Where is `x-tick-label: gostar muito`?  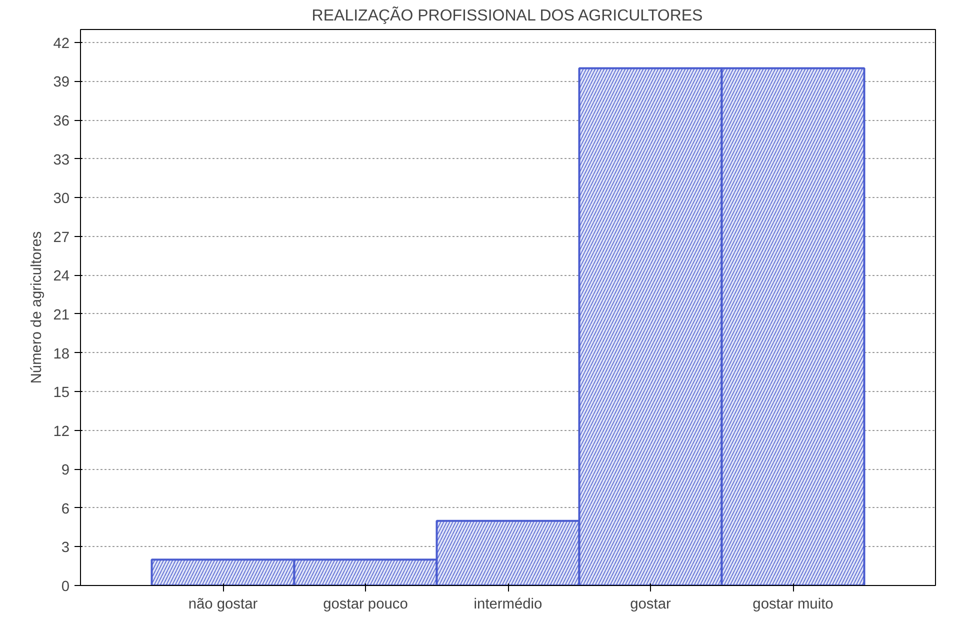 x-tick-label: gostar muito is located at coordinates (793, 604).